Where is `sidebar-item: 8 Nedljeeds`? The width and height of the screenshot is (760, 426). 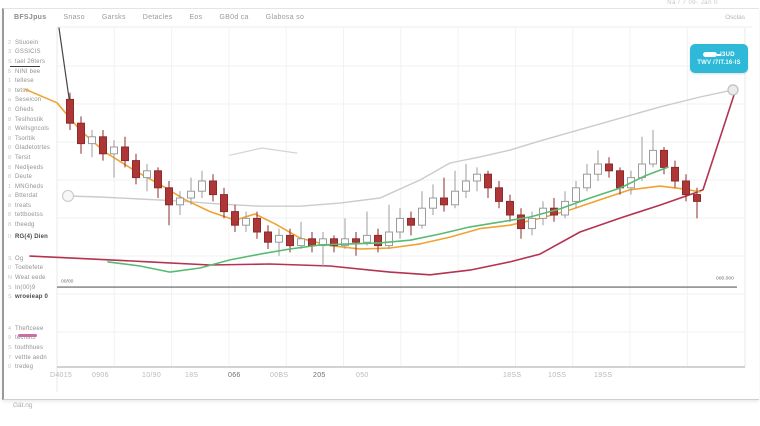
sidebar-item: 8 Nedljeeds is located at coordinates (32, 168).